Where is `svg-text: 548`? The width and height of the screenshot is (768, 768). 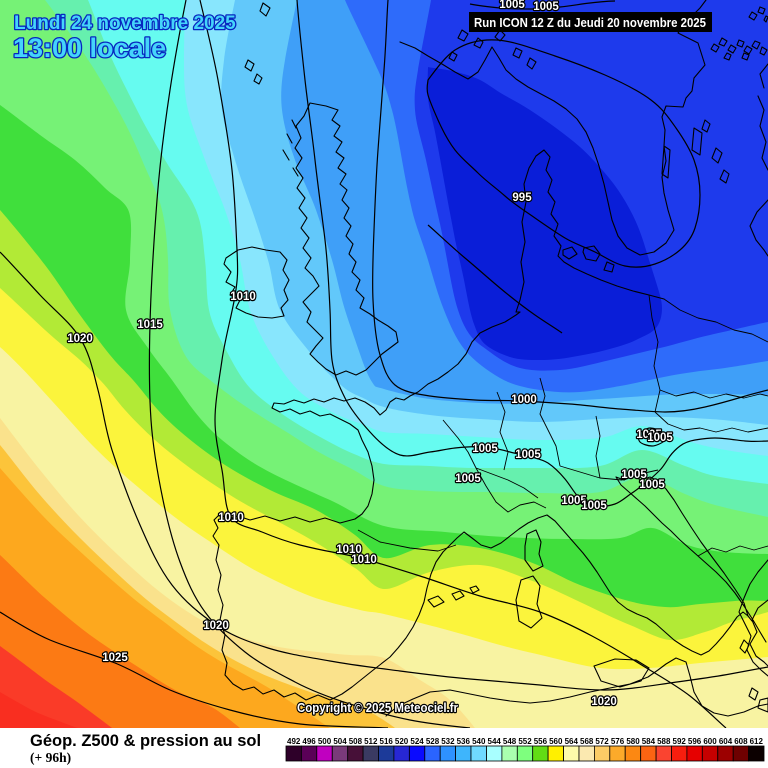
svg-text: 548 is located at coordinates (510, 741).